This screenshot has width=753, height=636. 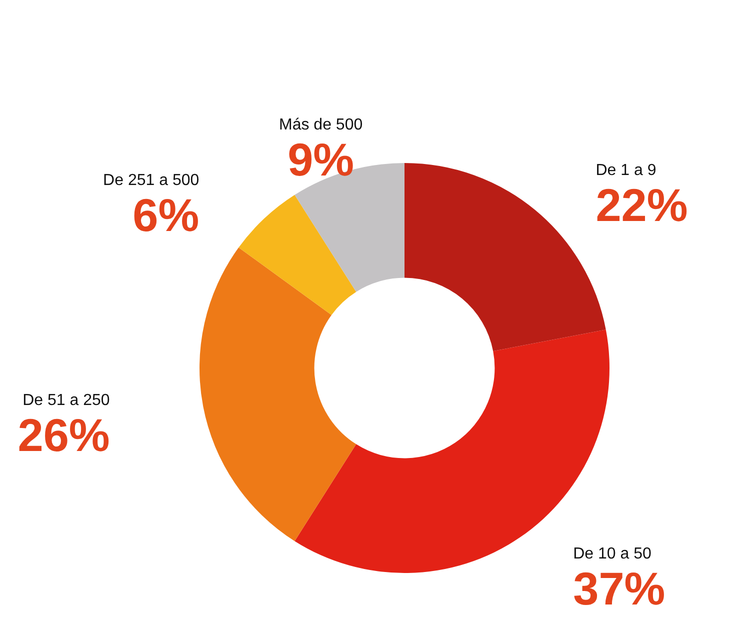 I want to click on data-label: 22%, so click(x=642, y=205).